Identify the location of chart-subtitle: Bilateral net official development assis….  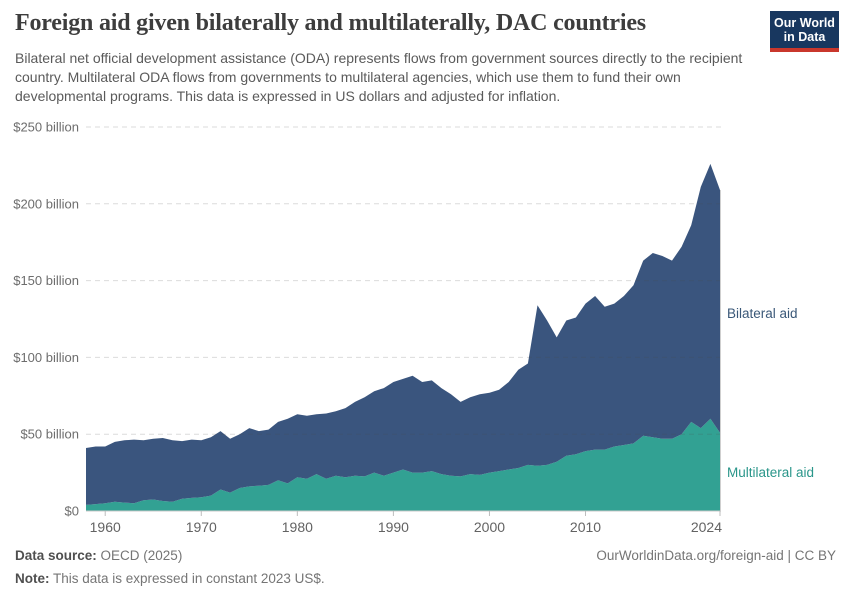
(379, 77).